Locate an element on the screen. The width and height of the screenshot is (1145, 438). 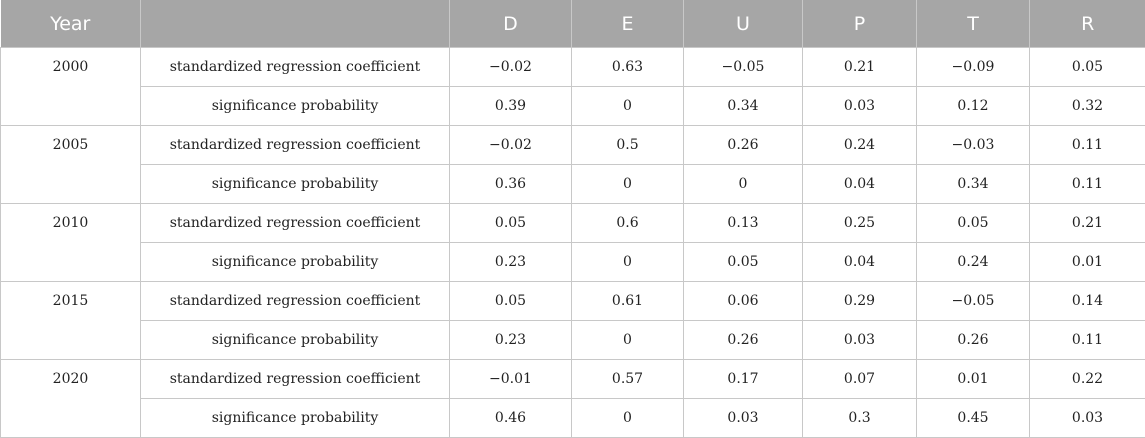
table-cell: 0.5 is located at coordinates (628, 145).